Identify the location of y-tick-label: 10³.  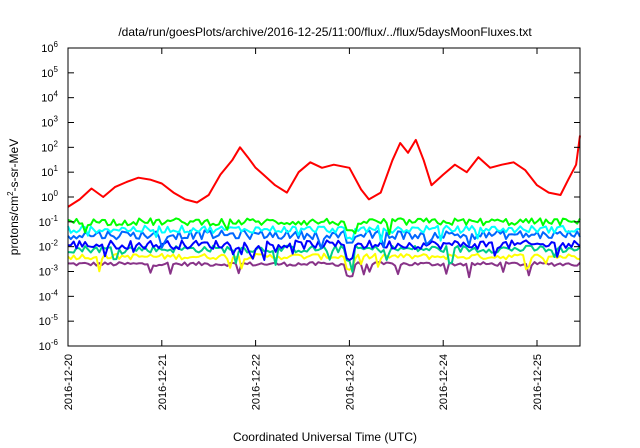
(49, 122).